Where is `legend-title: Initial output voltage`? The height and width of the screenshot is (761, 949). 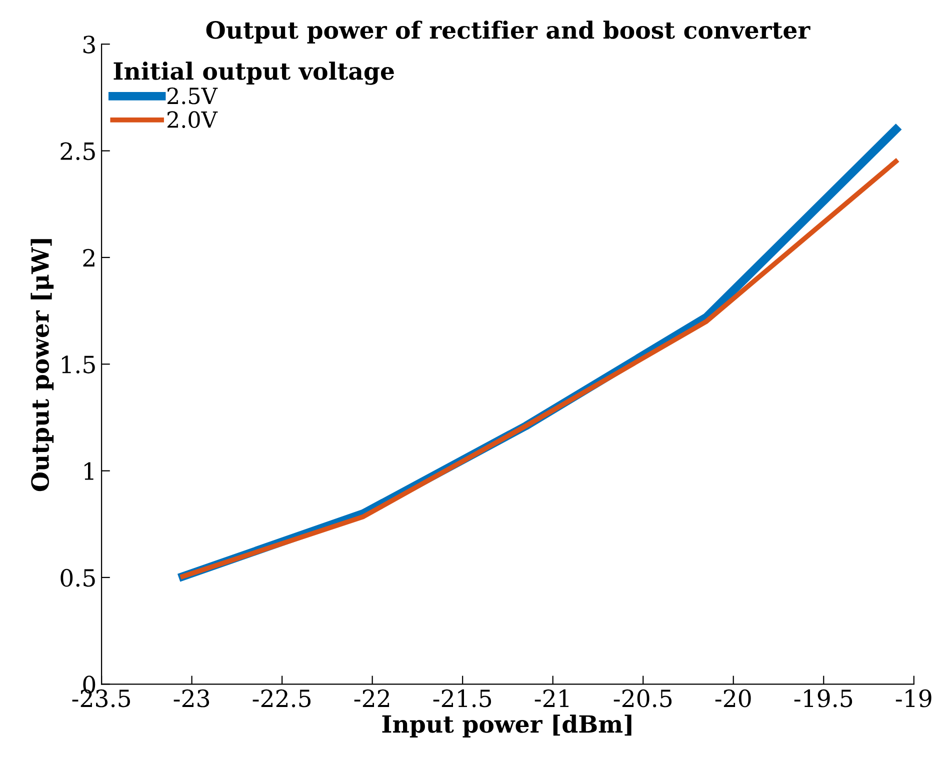
legend-title: Initial output voltage is located at coordinates (254, 73).